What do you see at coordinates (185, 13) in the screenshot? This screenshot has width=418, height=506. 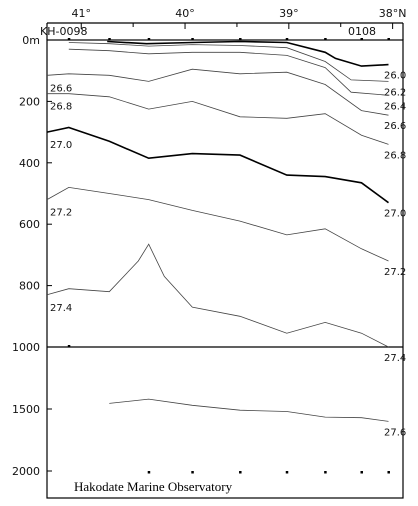 I see `x-tick-label: 40°` at bounding box center [185, 13].